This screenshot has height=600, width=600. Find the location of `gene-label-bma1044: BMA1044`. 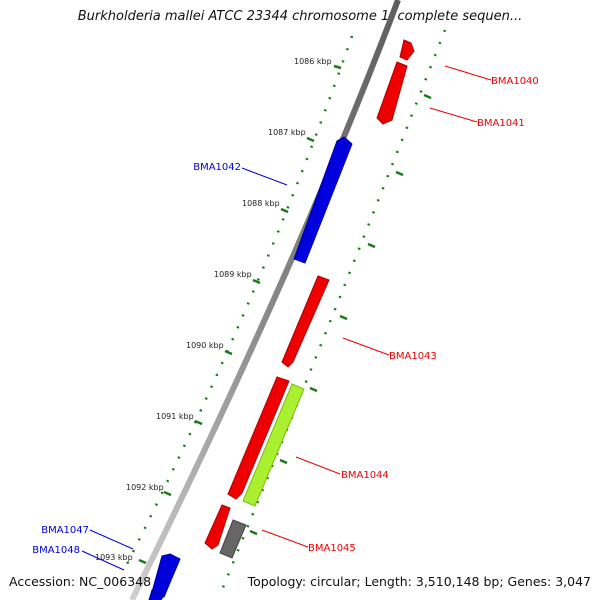

gene-label-bma1044: BMA1044 is located at coordinates (365, 475).